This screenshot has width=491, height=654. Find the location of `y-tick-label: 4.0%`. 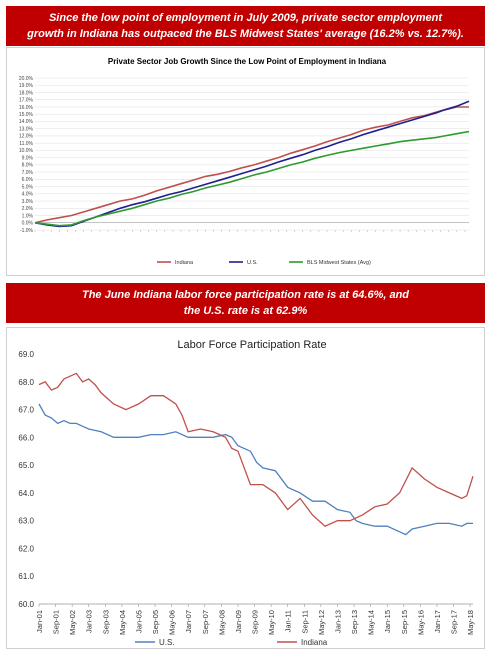

y-tick-label: 4.0% is located at coordinates (28, 195).